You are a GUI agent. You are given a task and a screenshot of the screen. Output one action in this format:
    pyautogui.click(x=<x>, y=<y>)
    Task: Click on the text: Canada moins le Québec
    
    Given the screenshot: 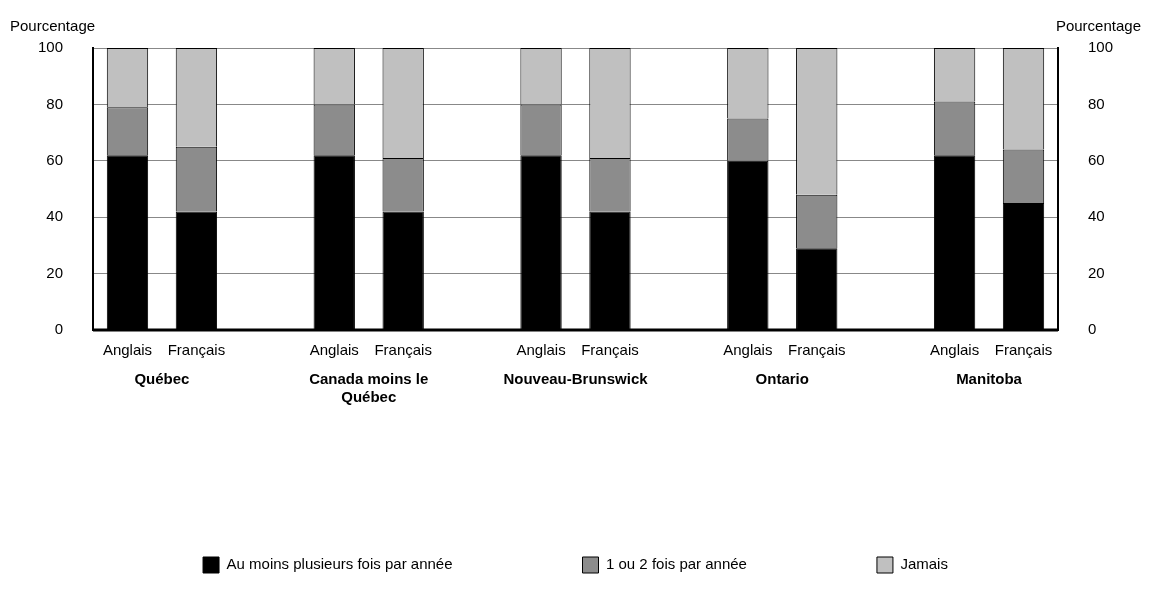 What is the action you would take?
    pyautogui.click(x=369, y=387)
    